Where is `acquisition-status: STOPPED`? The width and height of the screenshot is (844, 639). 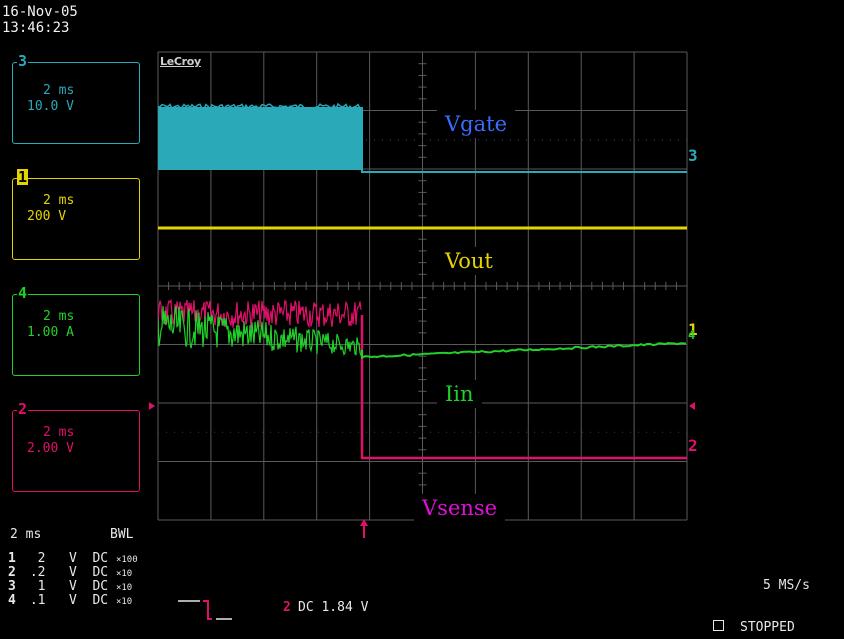 acquisition-status: STOPPED is located at coordinates (767, 627).